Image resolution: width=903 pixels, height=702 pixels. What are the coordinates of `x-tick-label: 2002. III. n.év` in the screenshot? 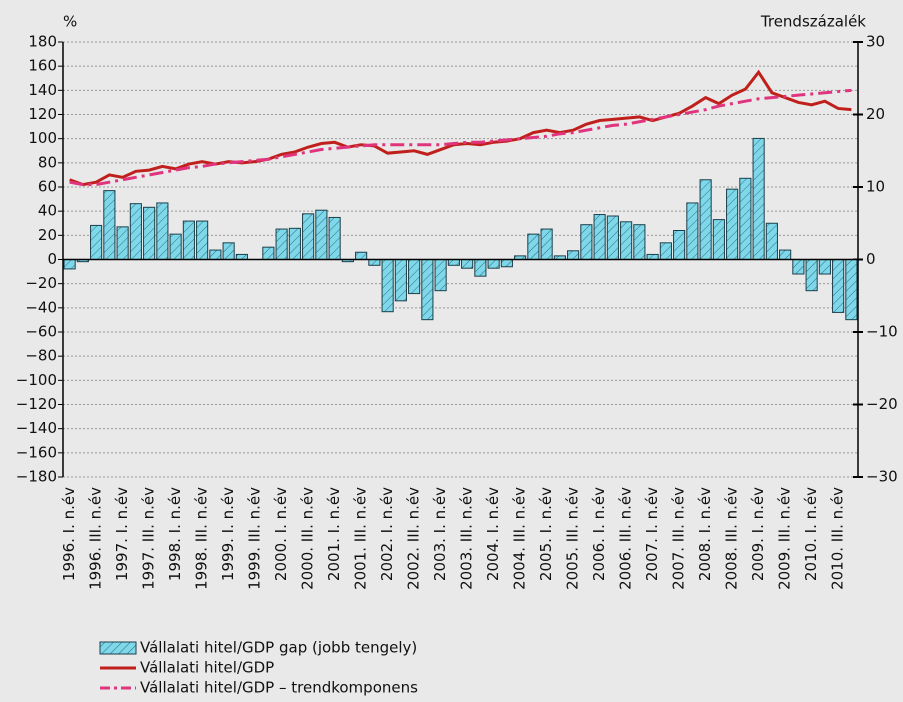 It's located at (414, 538).